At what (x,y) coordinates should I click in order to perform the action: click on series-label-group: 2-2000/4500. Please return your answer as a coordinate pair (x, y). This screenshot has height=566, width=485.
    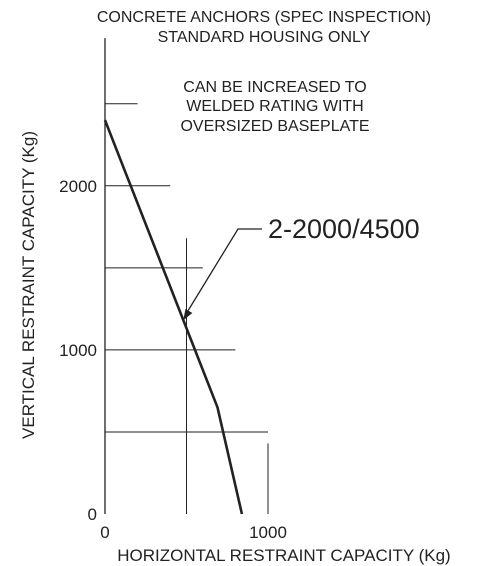
    Looking at the image, I should click on (301, 267).